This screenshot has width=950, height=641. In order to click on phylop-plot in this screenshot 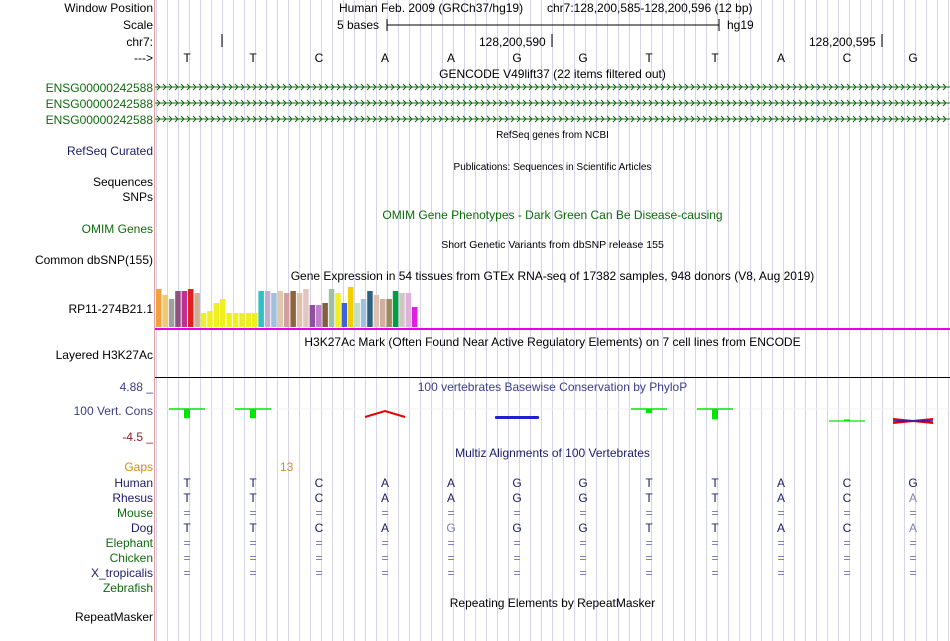, I will do `click(552, 416)`.